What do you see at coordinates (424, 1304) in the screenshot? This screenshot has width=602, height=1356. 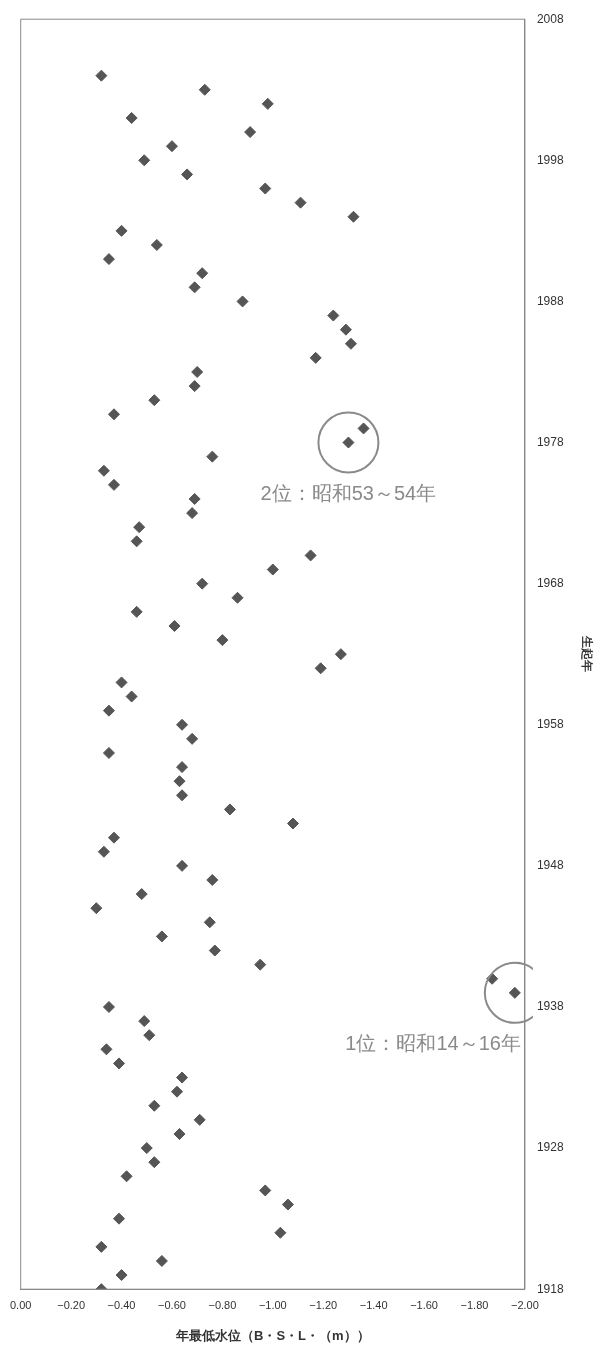 I see `x-tick-label: −1.60` at bounding box center [424, 1304].